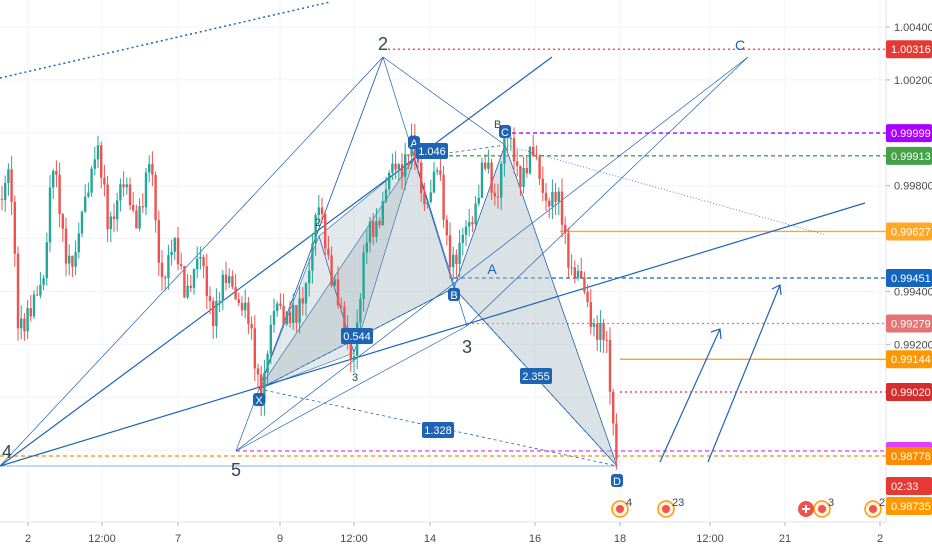 This screenshot has width=932, height=550. Describe the element at coordinates (259, 401) in the screenshot. I see `harmonic-point-label: X` at that location.